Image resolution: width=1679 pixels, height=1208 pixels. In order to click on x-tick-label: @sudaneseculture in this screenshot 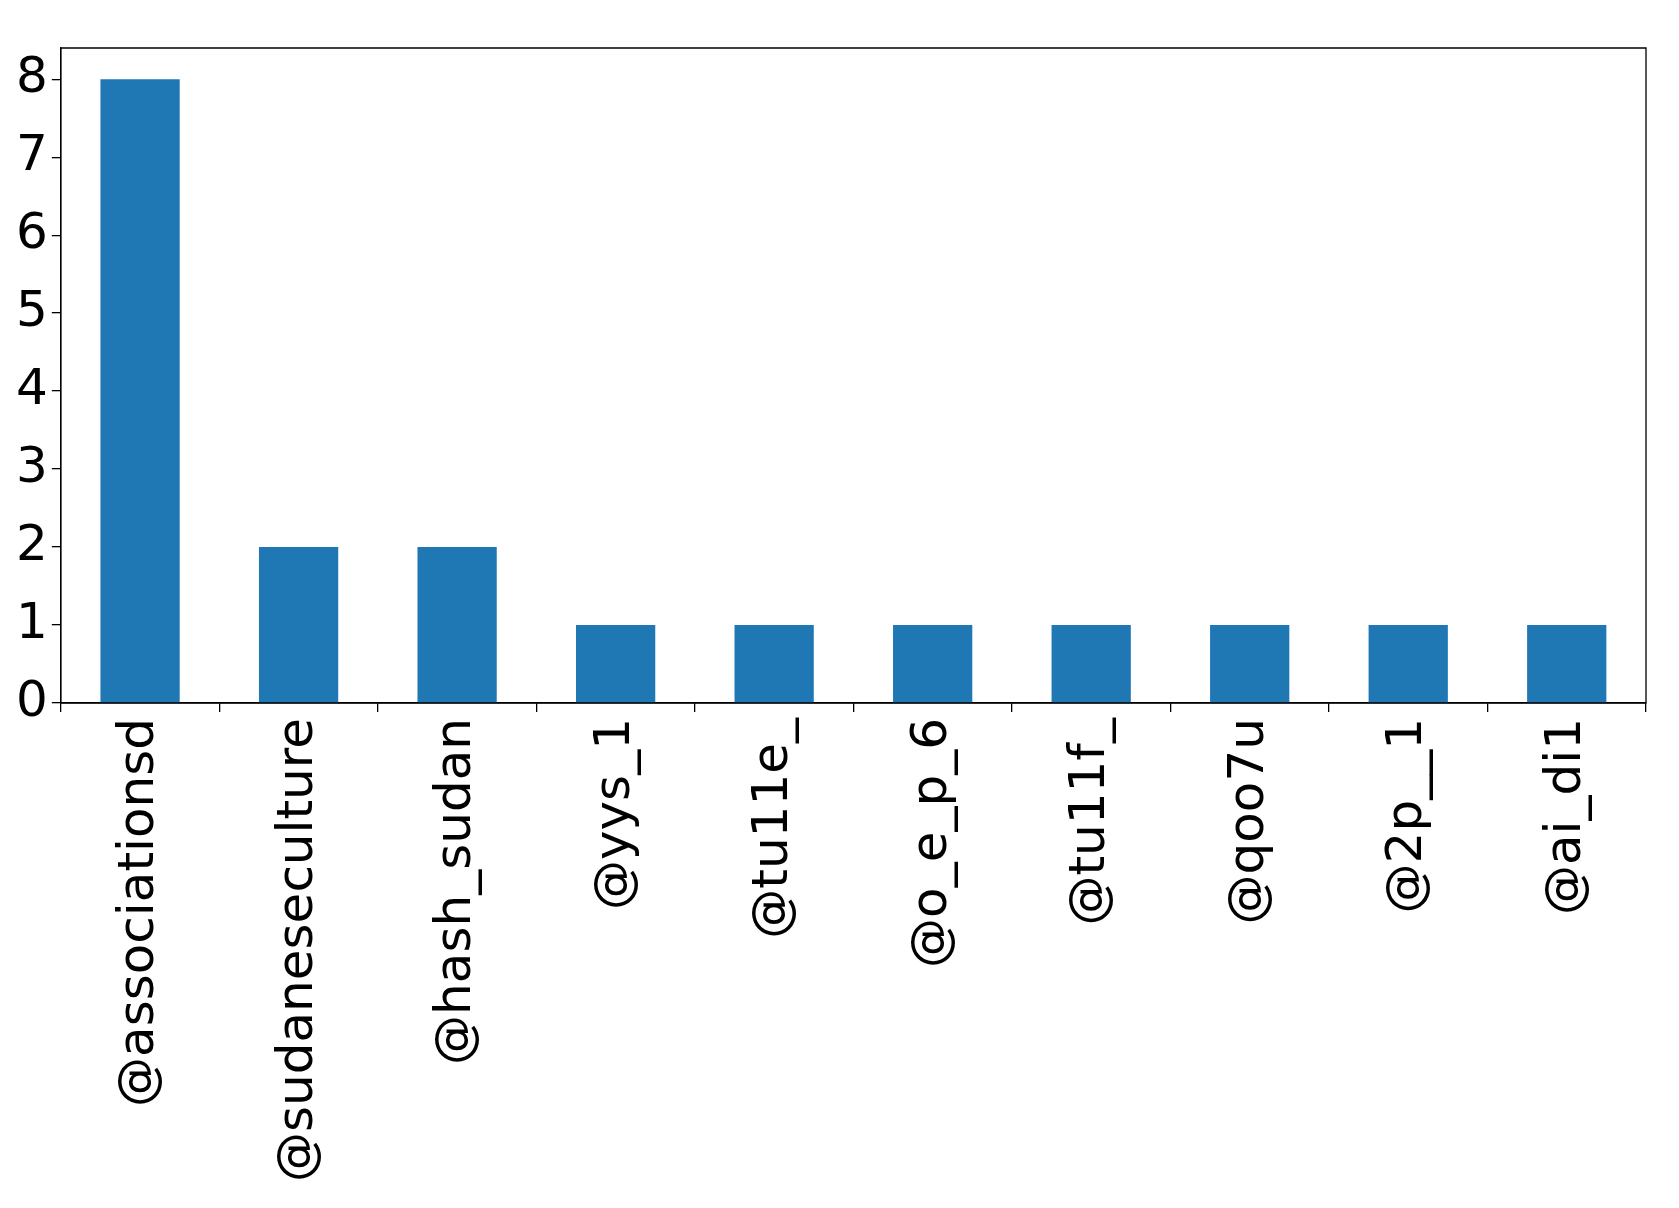, I will do `click(294, 950)`.